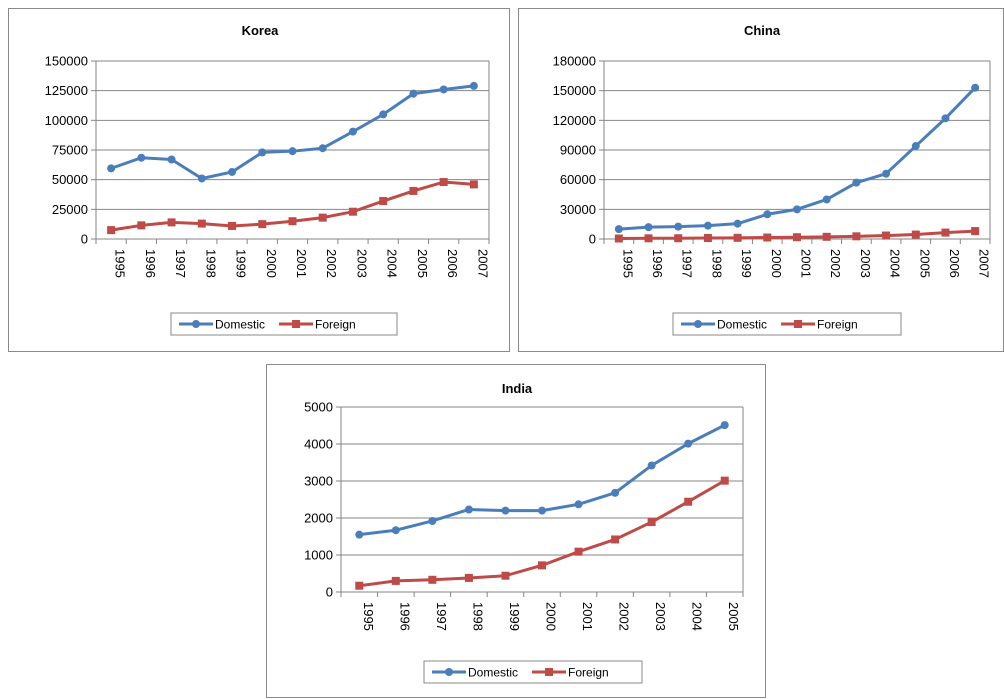 The image size is (1004, 699). I want to click on series-line-foreign, so click(542, 533).